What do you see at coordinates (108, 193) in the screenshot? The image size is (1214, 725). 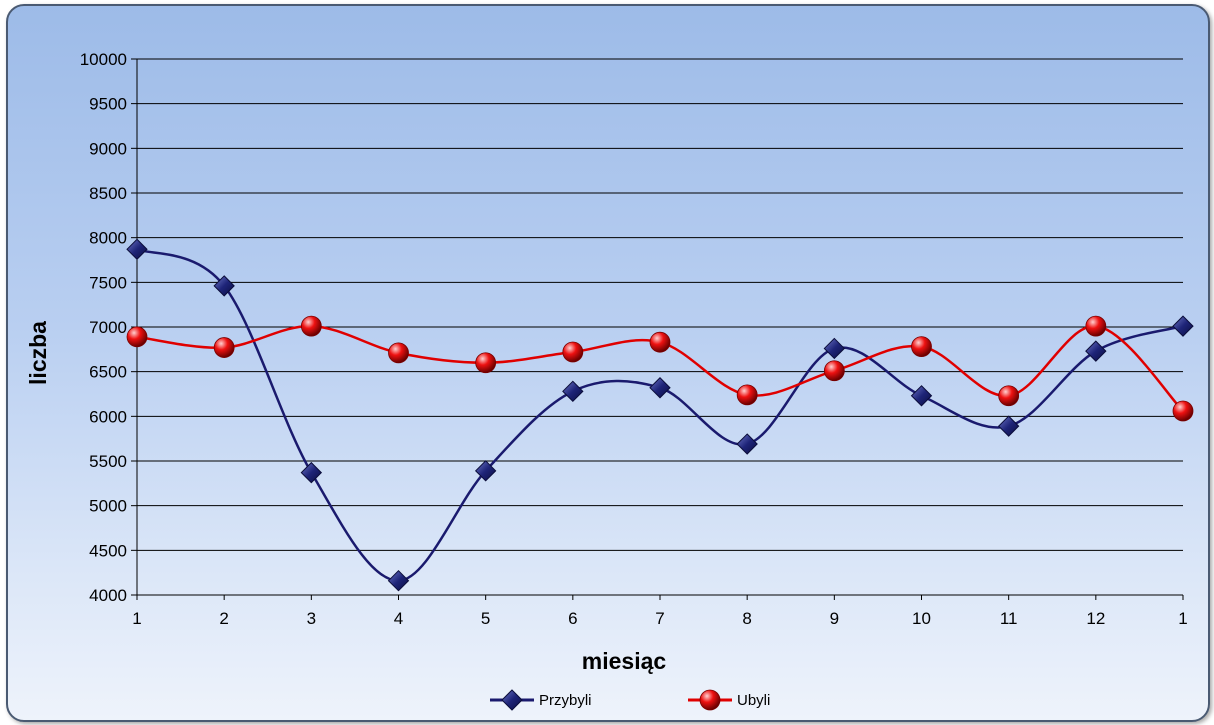 I see `y-tick-label: 8500` at bounding box center [108, 193].